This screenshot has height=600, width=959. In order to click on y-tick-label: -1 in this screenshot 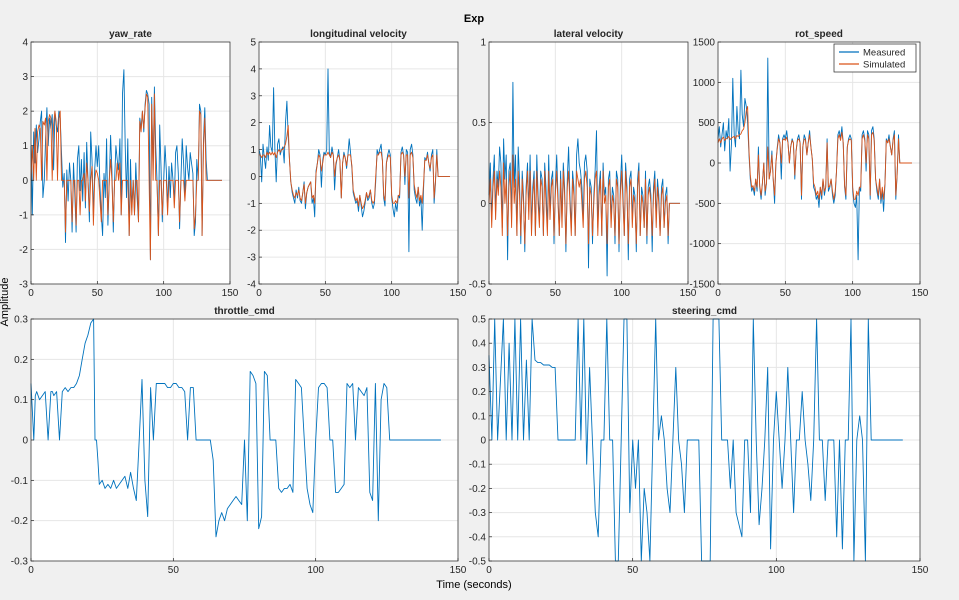, I will do `click(251, 204)`.